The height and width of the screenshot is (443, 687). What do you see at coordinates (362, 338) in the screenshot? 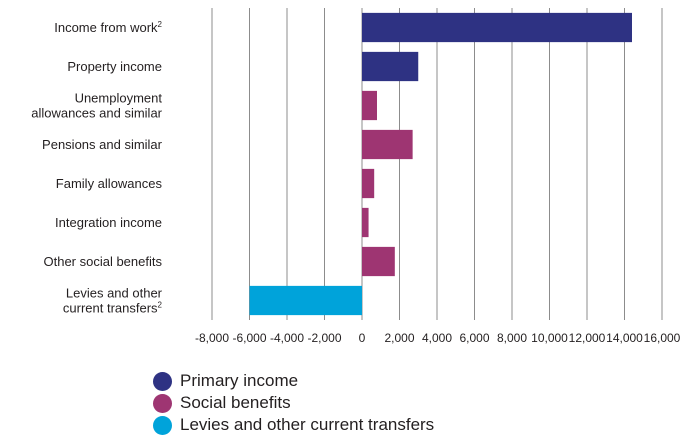
I see `x-tick-label-4: 0` at bounding box center [362, 338].